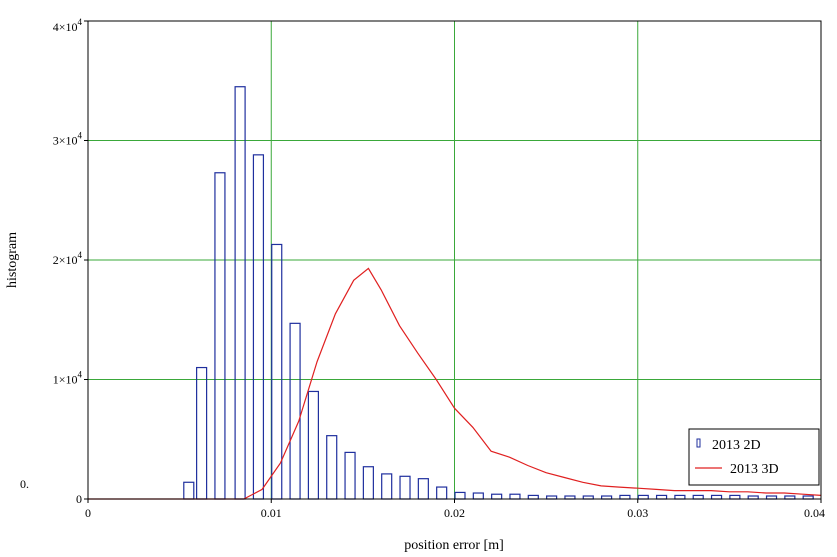 This screenshot has width=837, height=557. Describe the element at coordinates (68, 258) in the screenshot. I see `y-tick-label: 2×10⁴` at that location.